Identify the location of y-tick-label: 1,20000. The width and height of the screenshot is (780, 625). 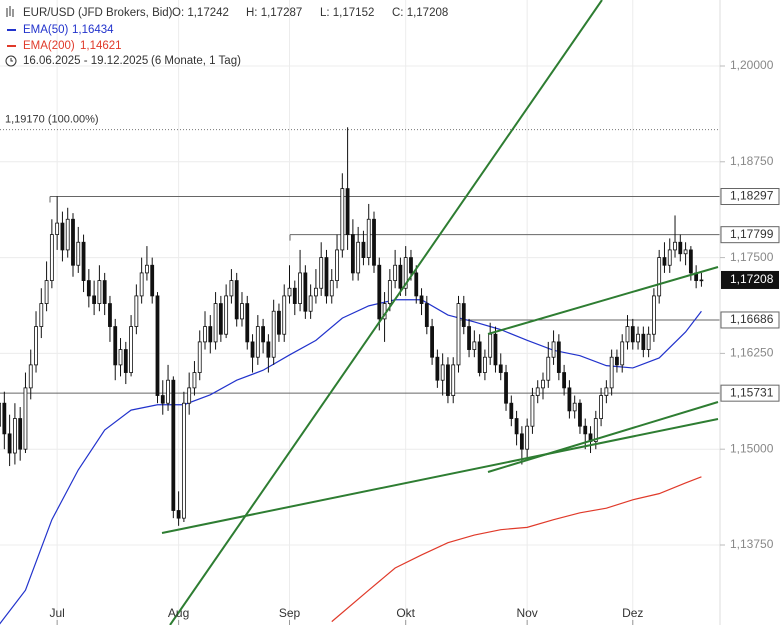
(752, 65).